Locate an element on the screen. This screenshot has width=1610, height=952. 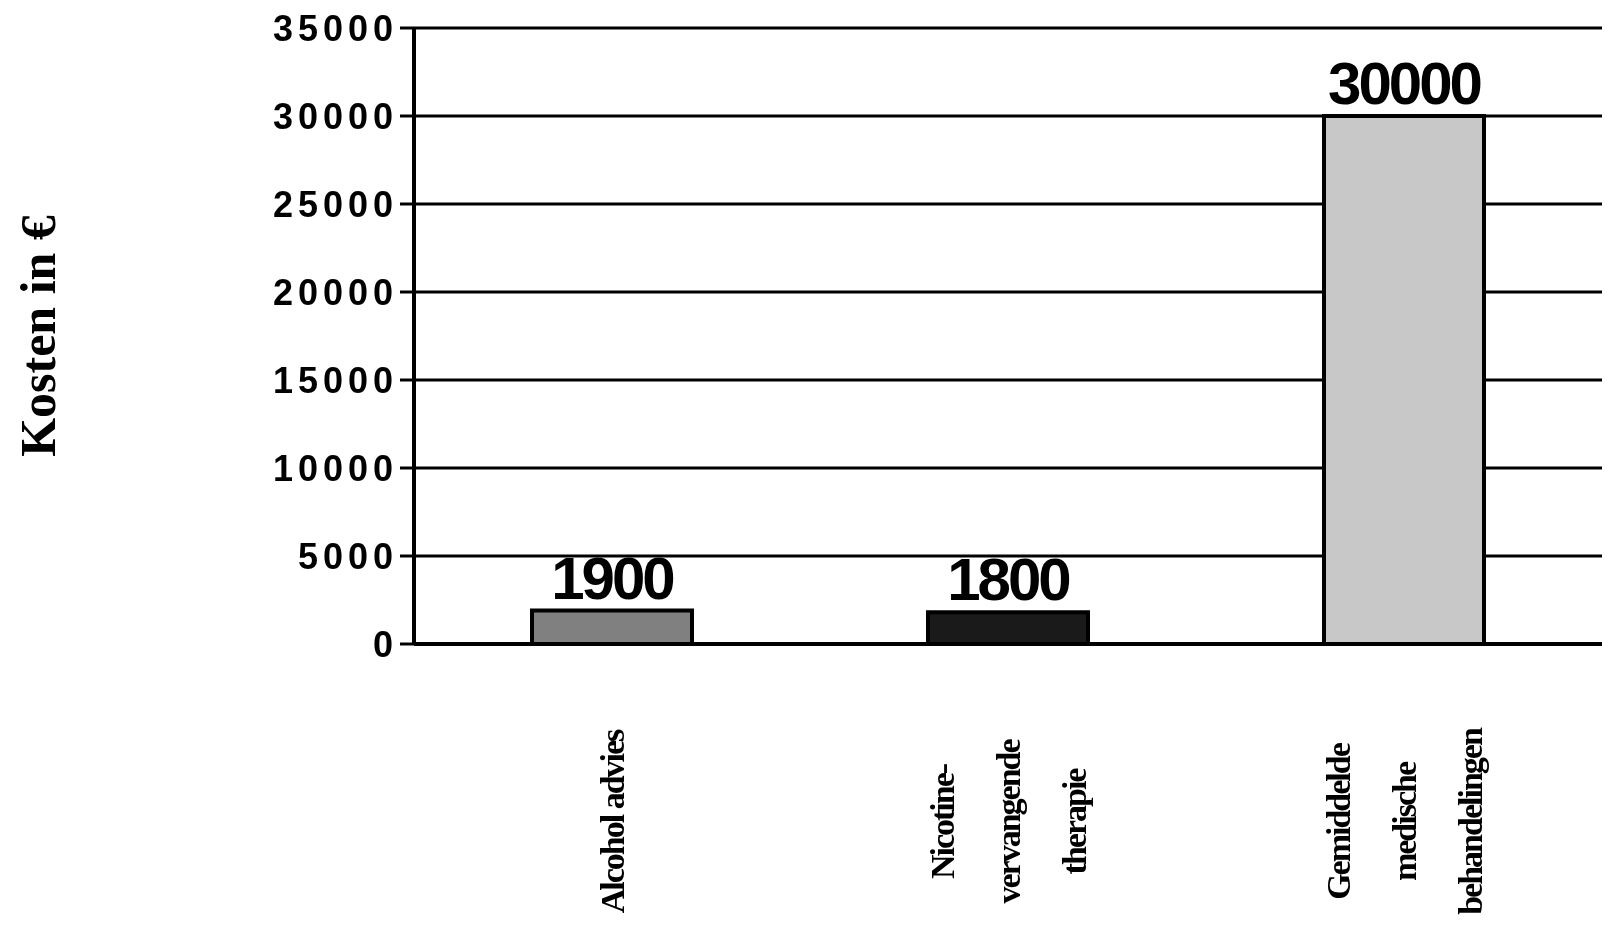
y-tick-label: 5000 is located at coordinates (347, 556).